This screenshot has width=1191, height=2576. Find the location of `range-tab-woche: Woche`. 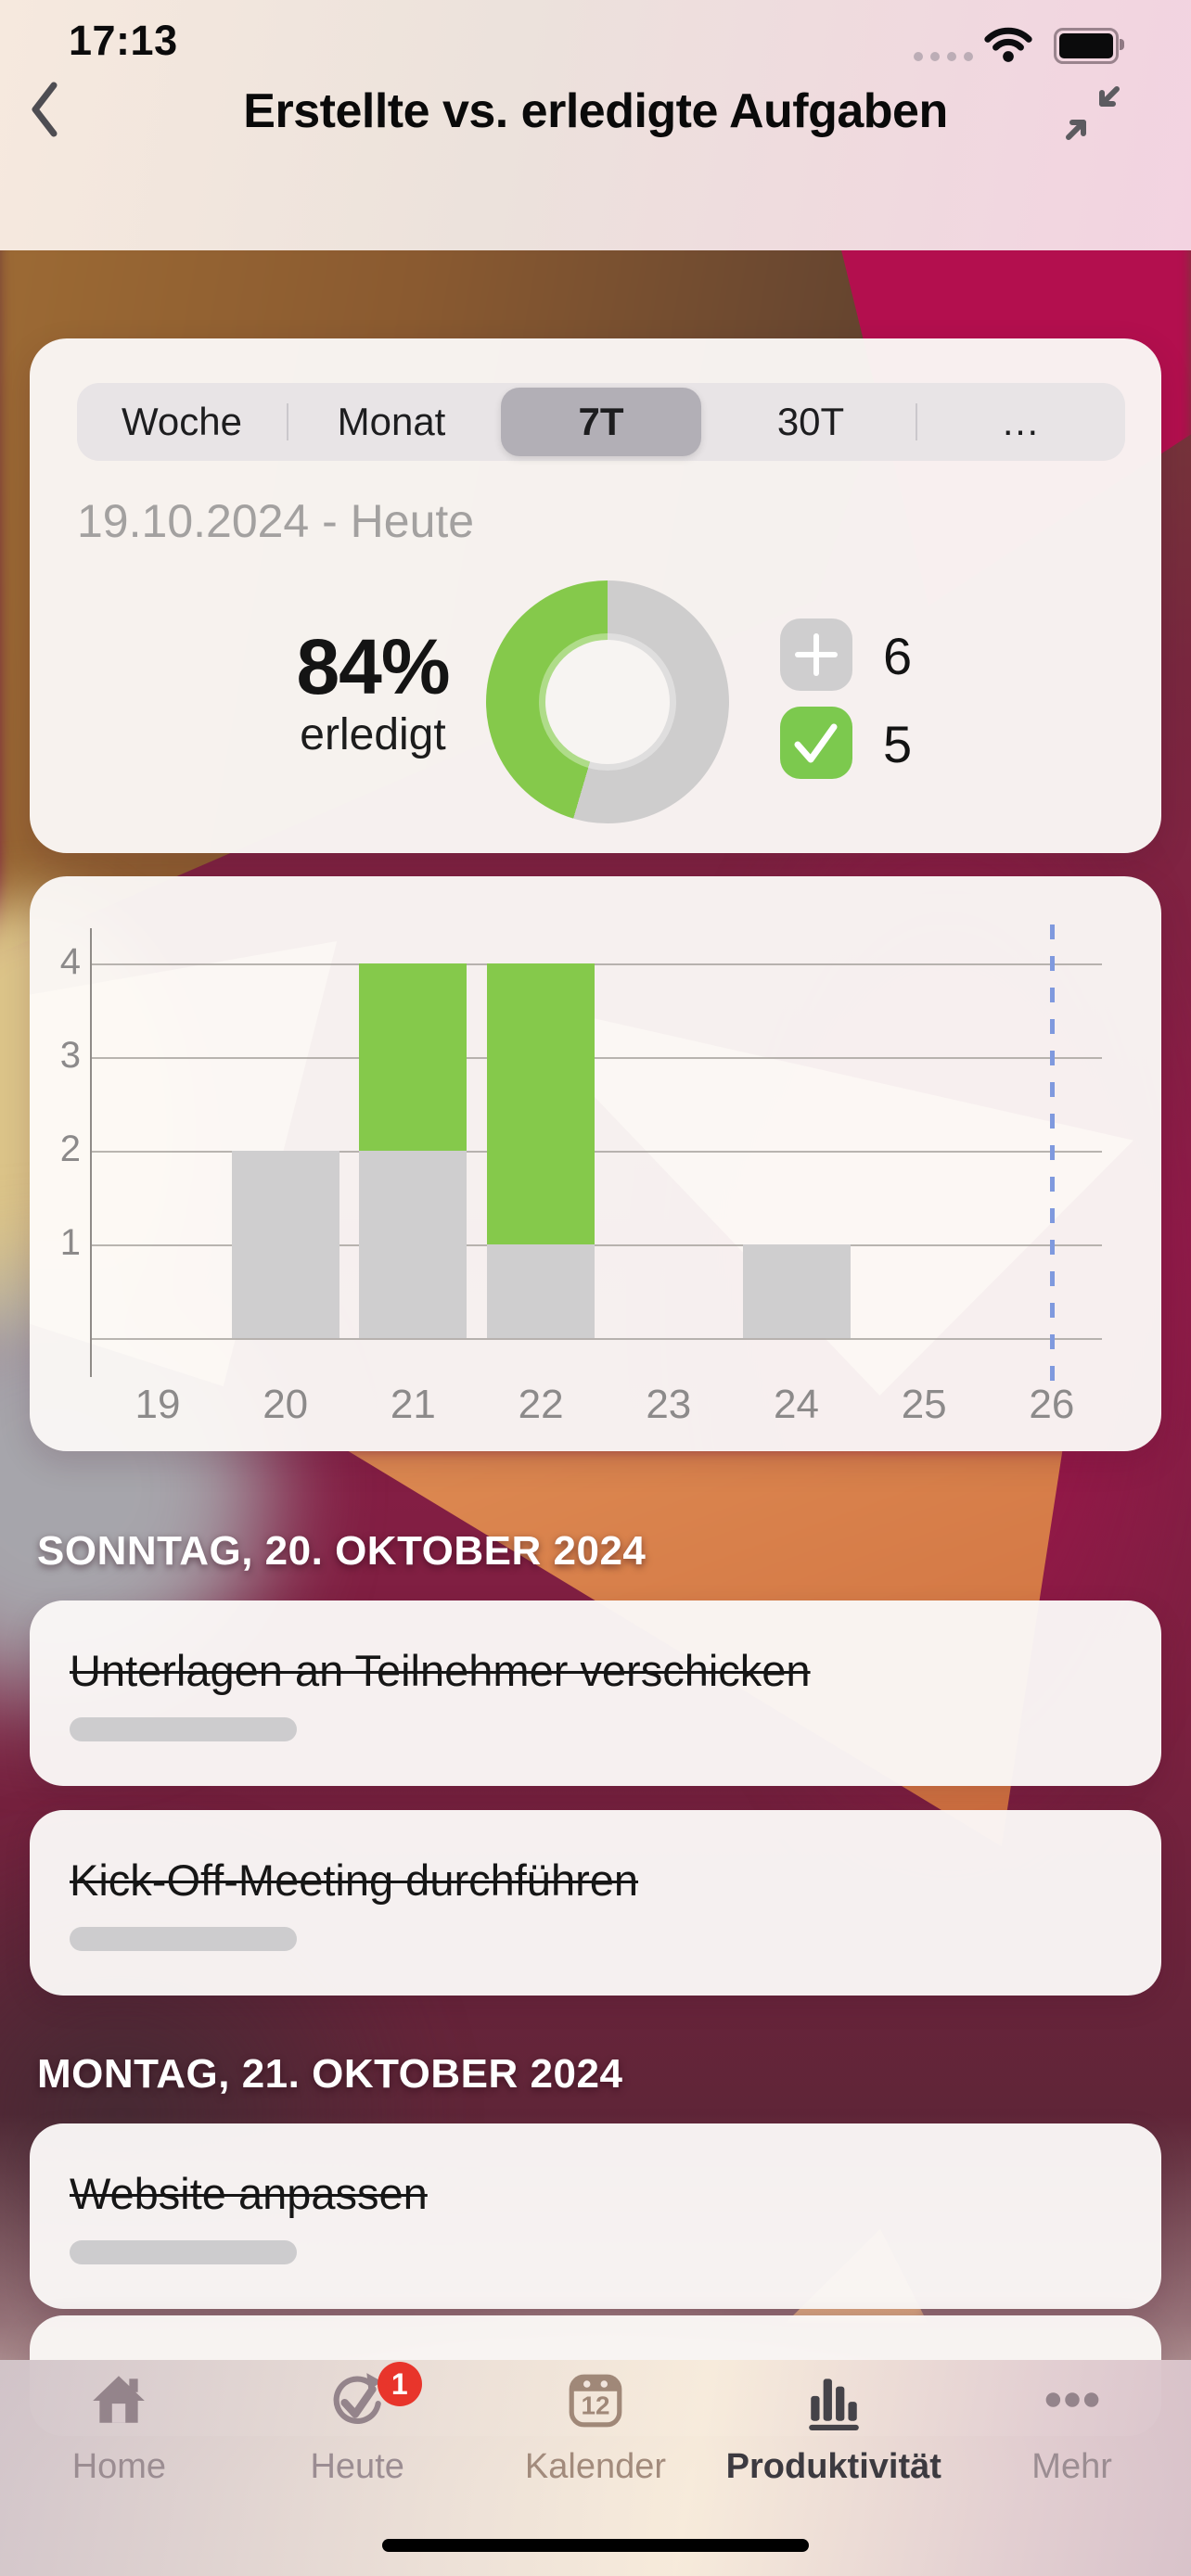

range-tab-woche: Woche is located at coordinates (182, 421).